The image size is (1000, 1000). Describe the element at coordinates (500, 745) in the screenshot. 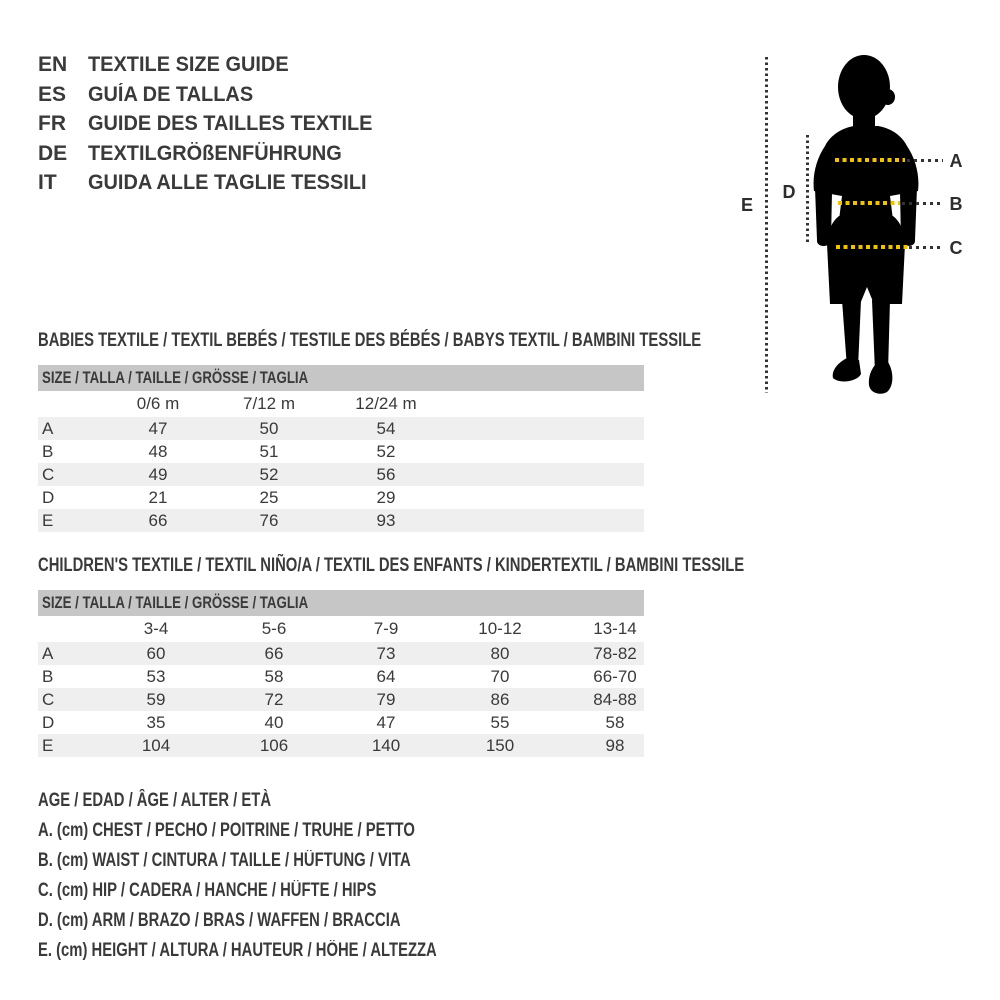

I see `table-cell: 150` at that location.